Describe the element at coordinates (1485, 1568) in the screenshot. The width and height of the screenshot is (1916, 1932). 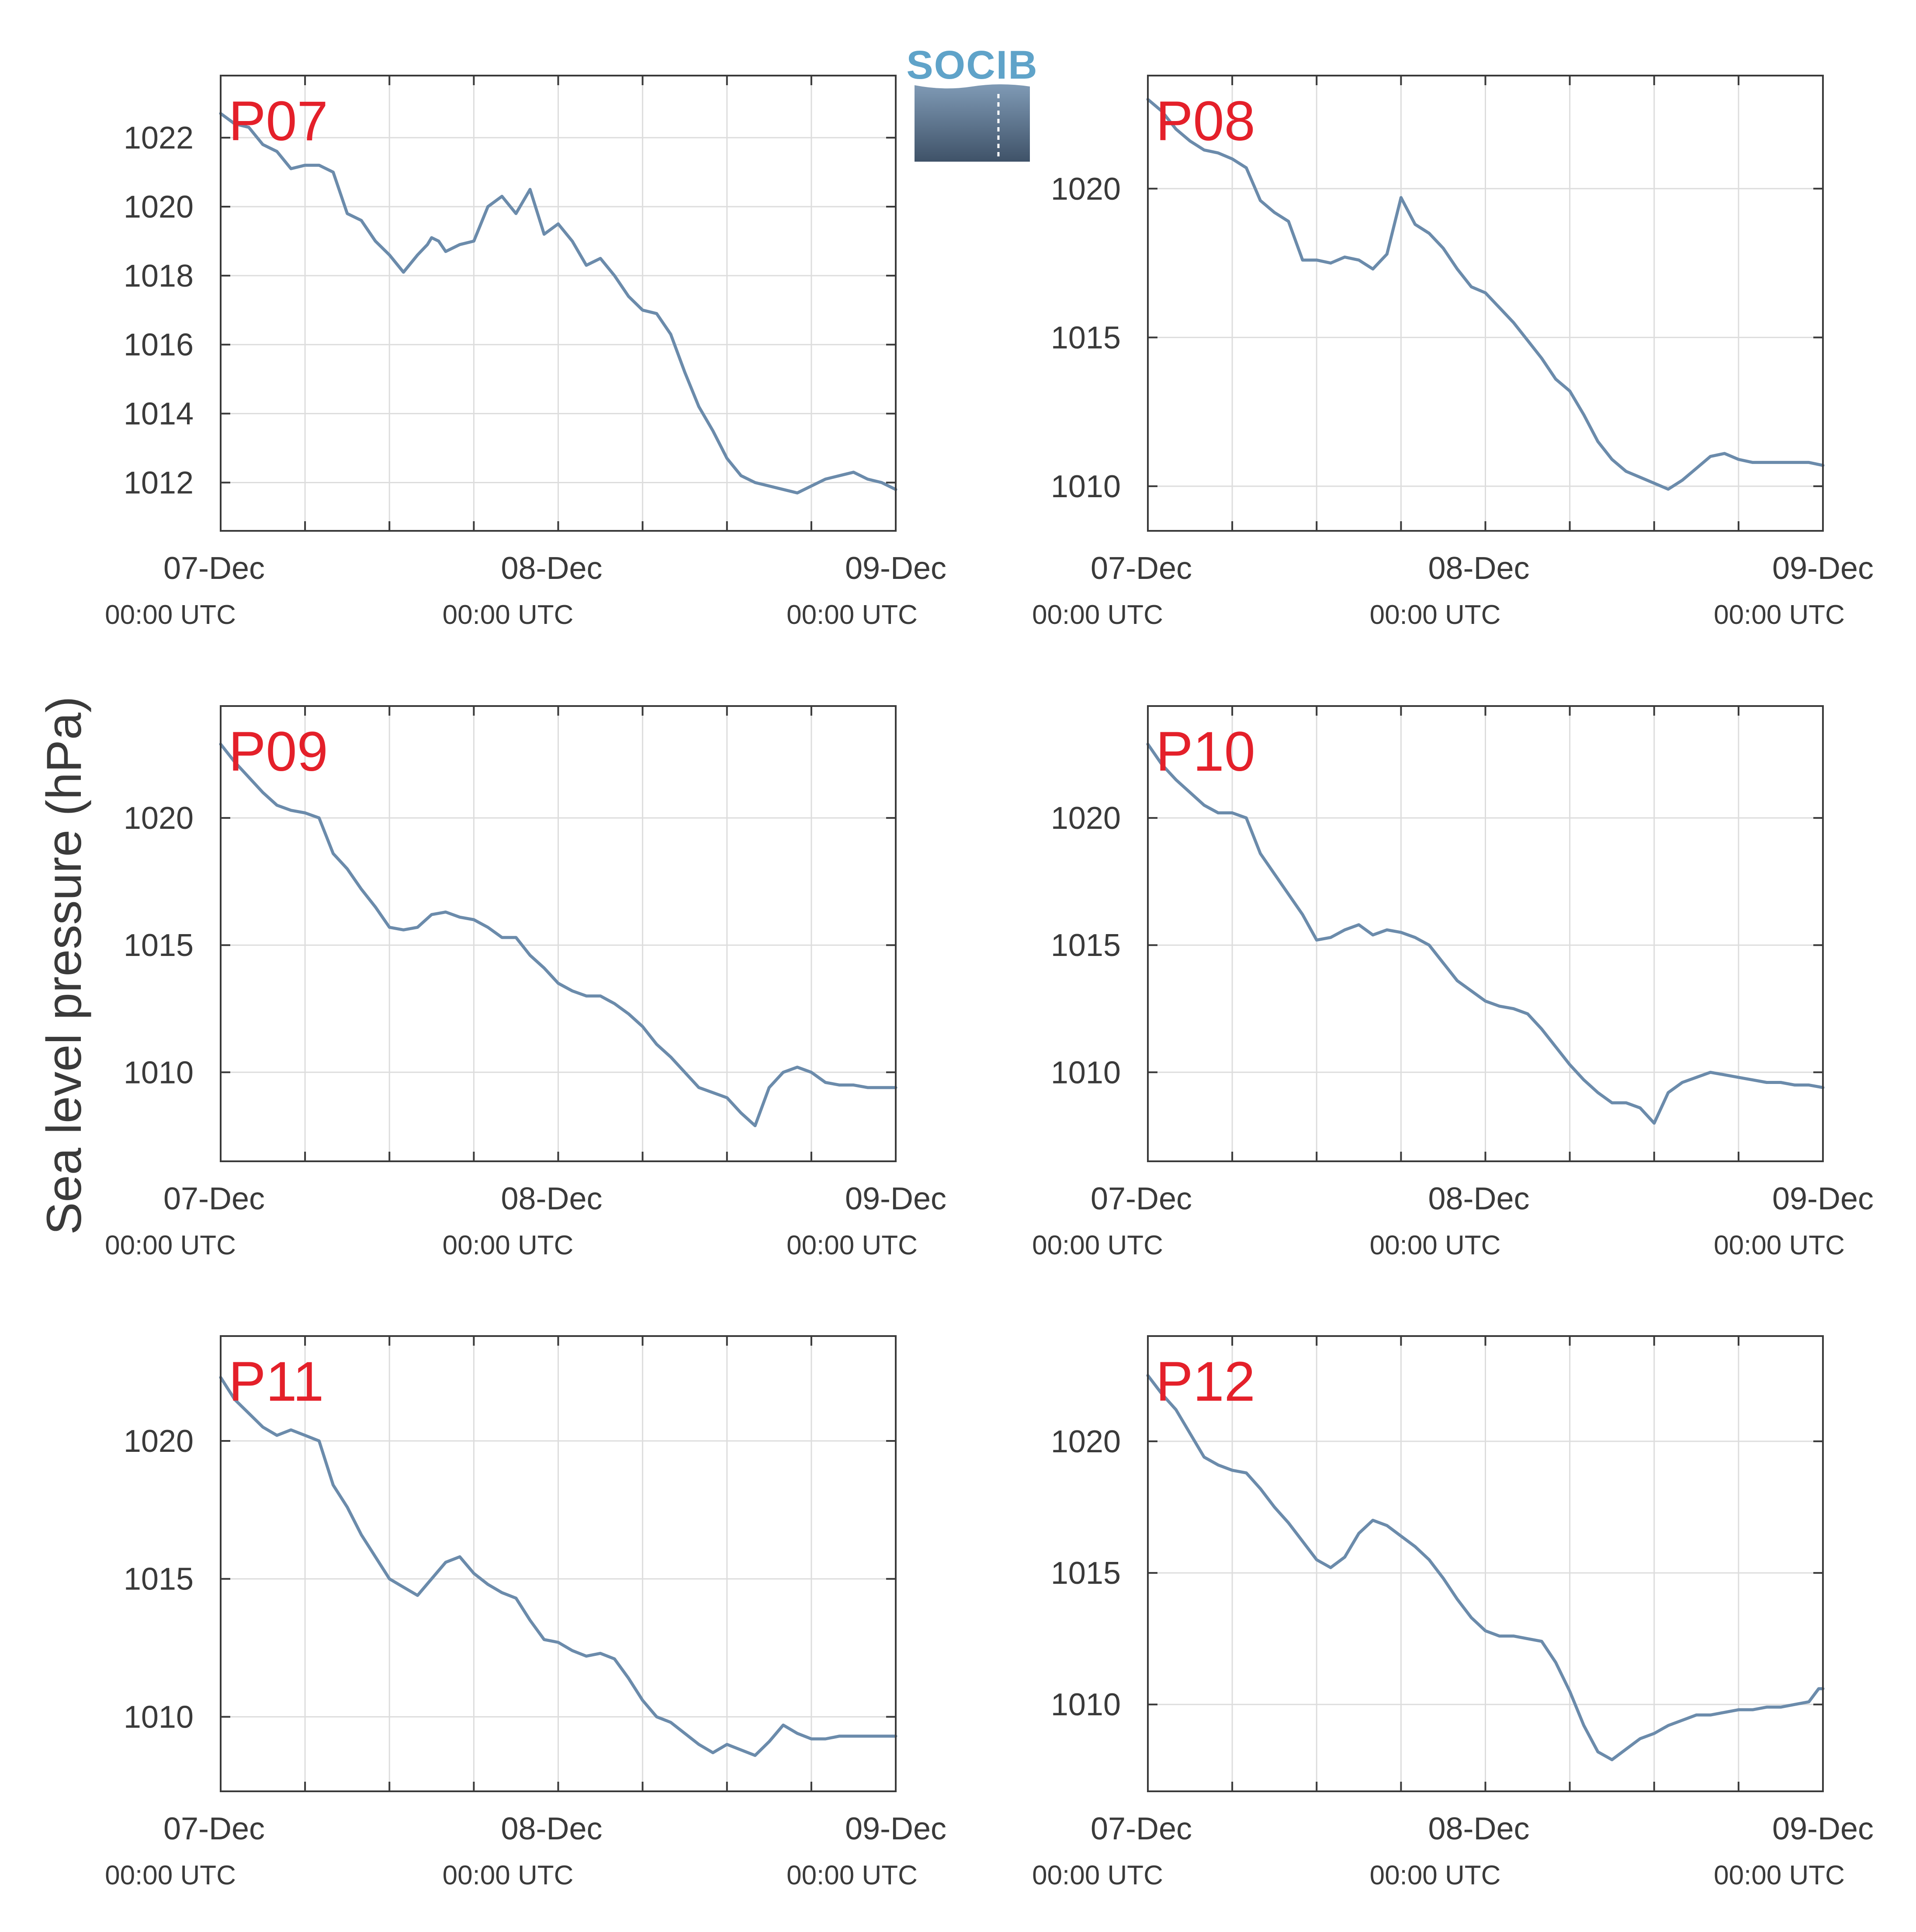
I see `series-line-p12` at that location.